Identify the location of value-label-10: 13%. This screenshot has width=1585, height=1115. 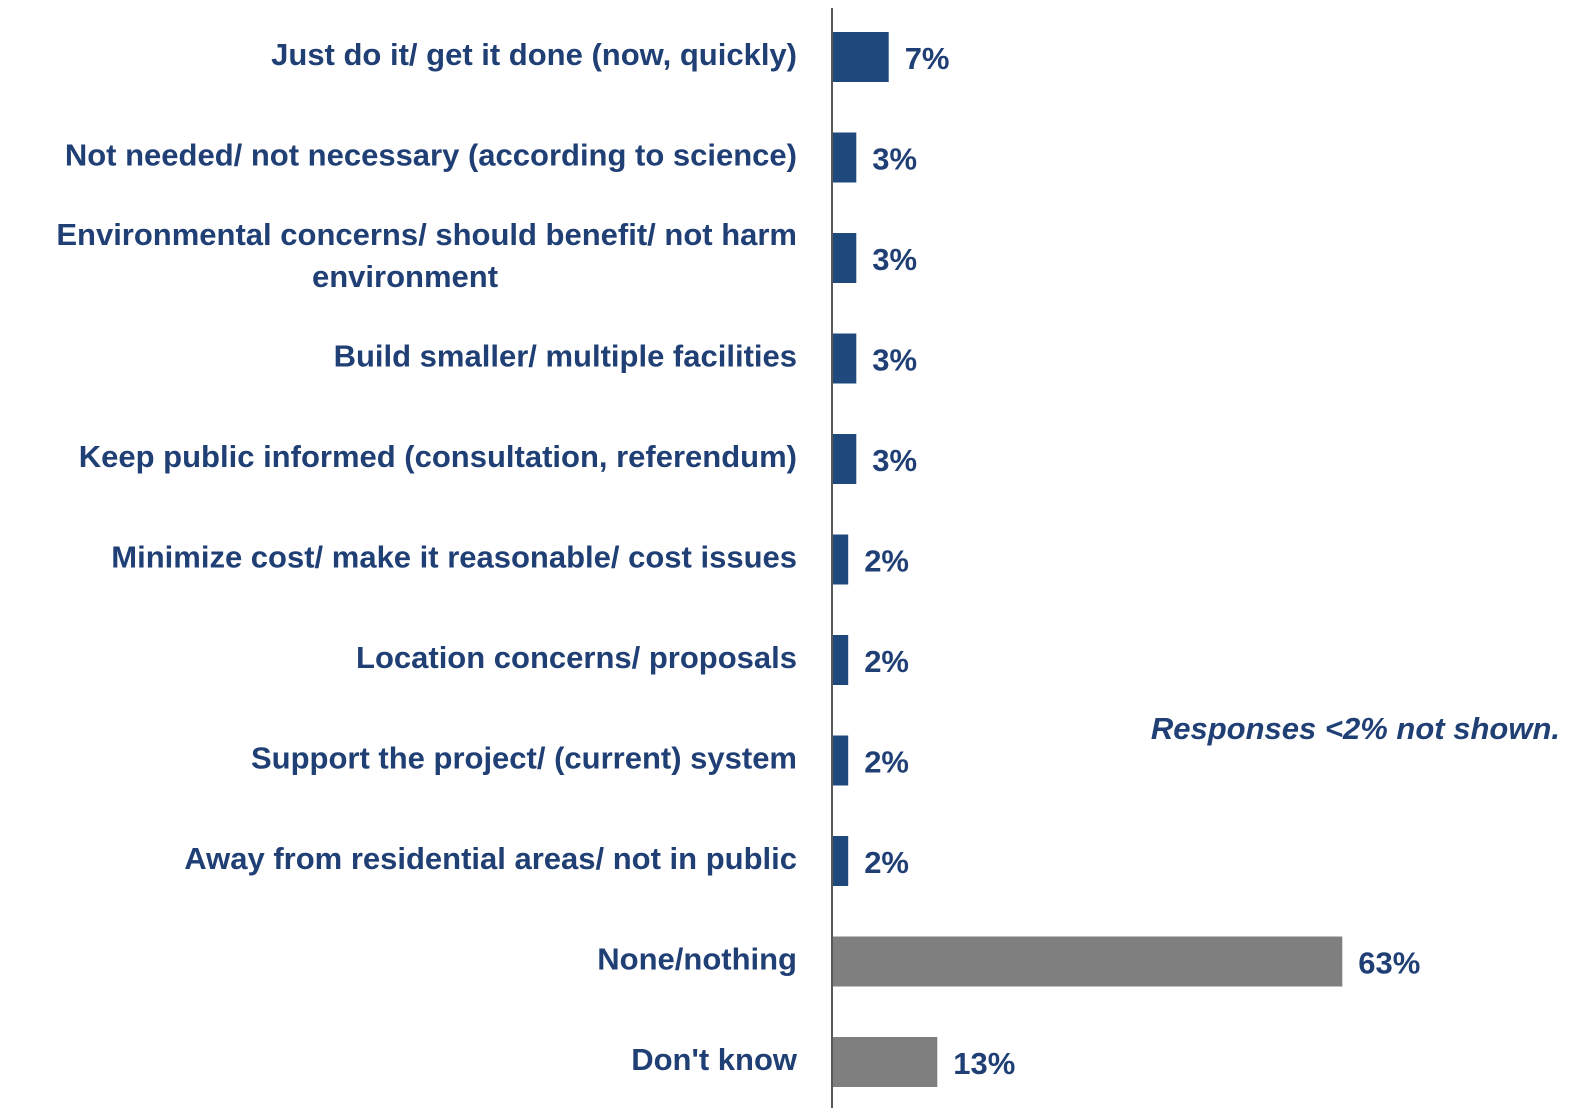
(984, 1063).